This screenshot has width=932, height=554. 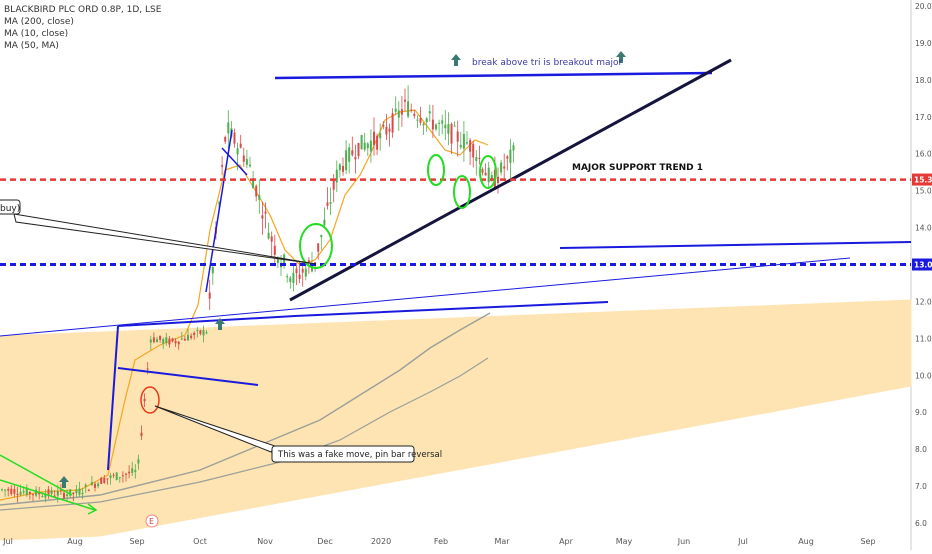 What do you see at coordinates (735, 245) in the screenshot?
I see `blue-line-right` at bounding box center [735, 245].